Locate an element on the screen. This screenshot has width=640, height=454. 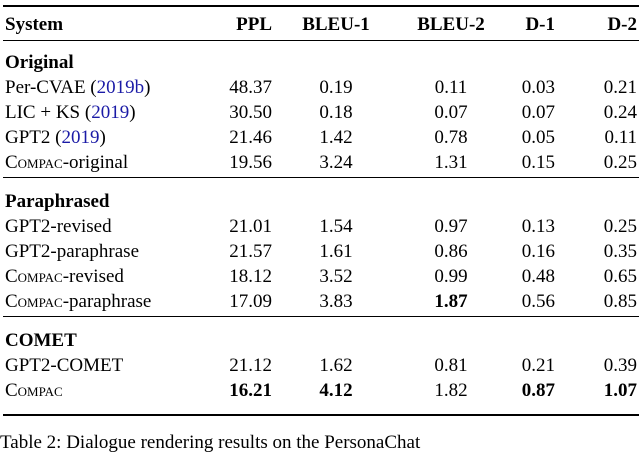
system-name: Compac-paraphrase is located at coordinates (78, 301).